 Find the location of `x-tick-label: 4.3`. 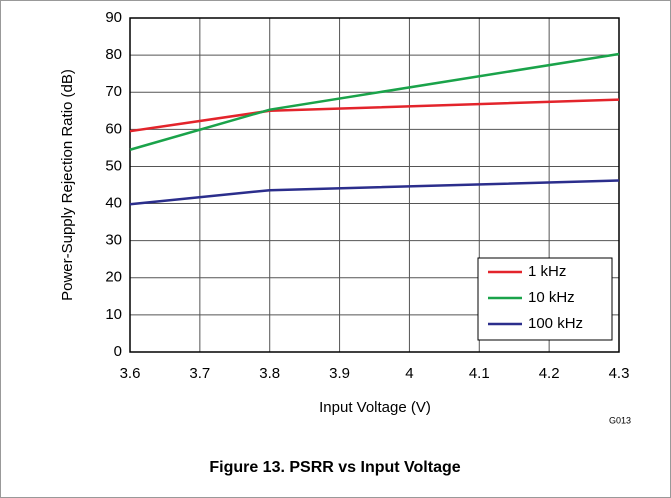

x-tick-label: 4.3 is located at coordinates (619, 373).